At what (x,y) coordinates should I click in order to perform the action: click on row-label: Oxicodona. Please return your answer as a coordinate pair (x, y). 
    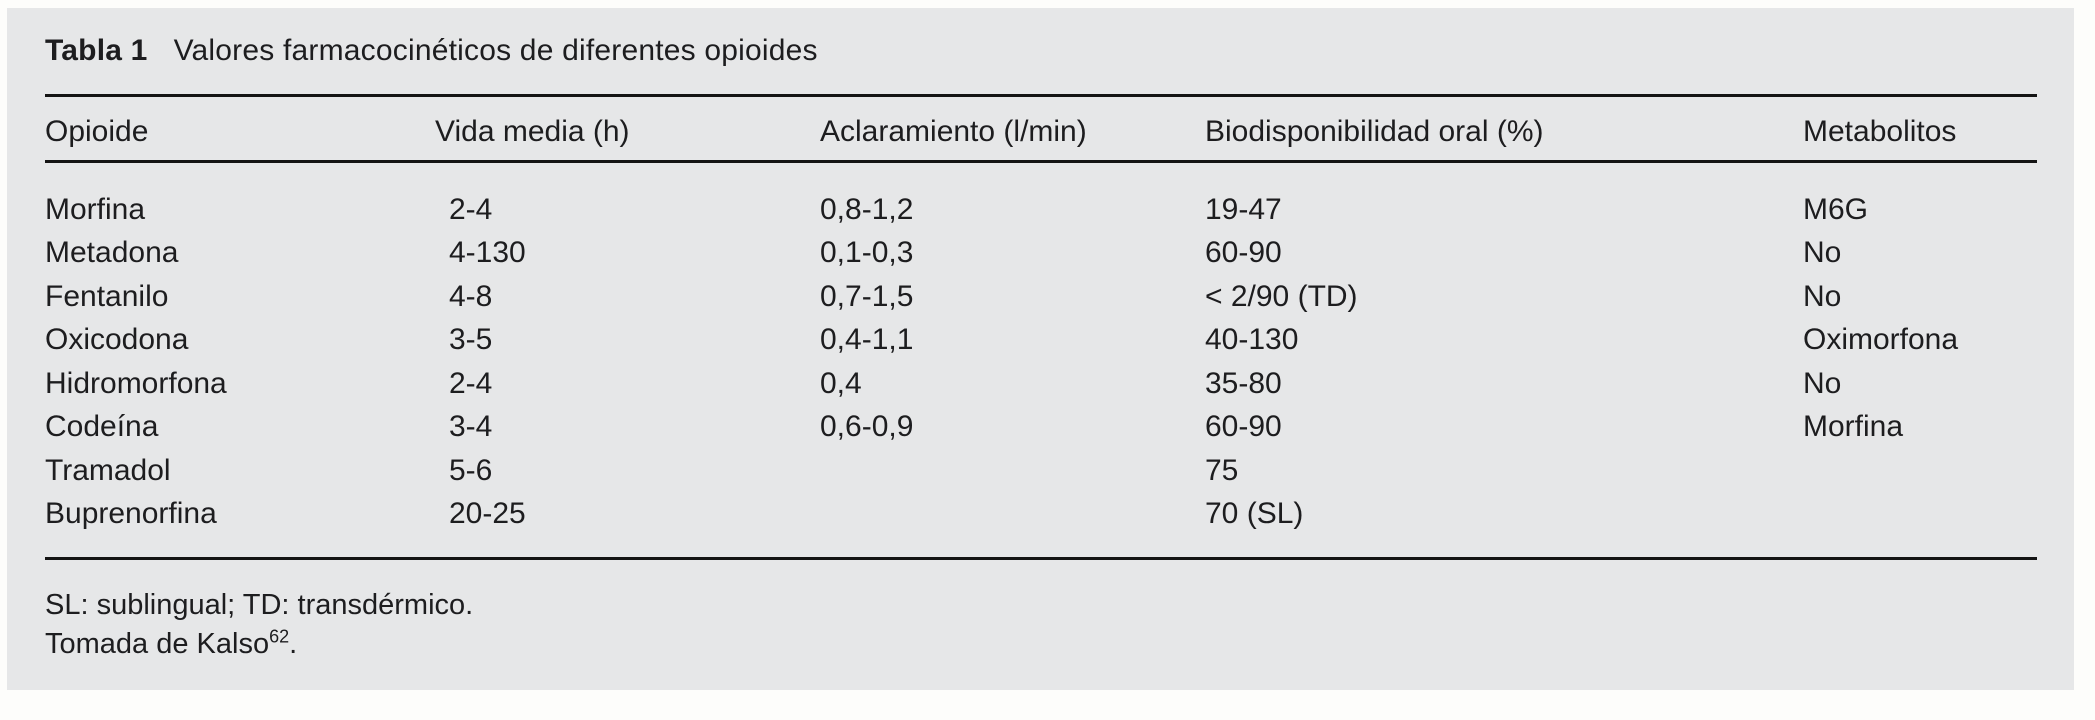
    Looking at the image, I should click on (117, 340).